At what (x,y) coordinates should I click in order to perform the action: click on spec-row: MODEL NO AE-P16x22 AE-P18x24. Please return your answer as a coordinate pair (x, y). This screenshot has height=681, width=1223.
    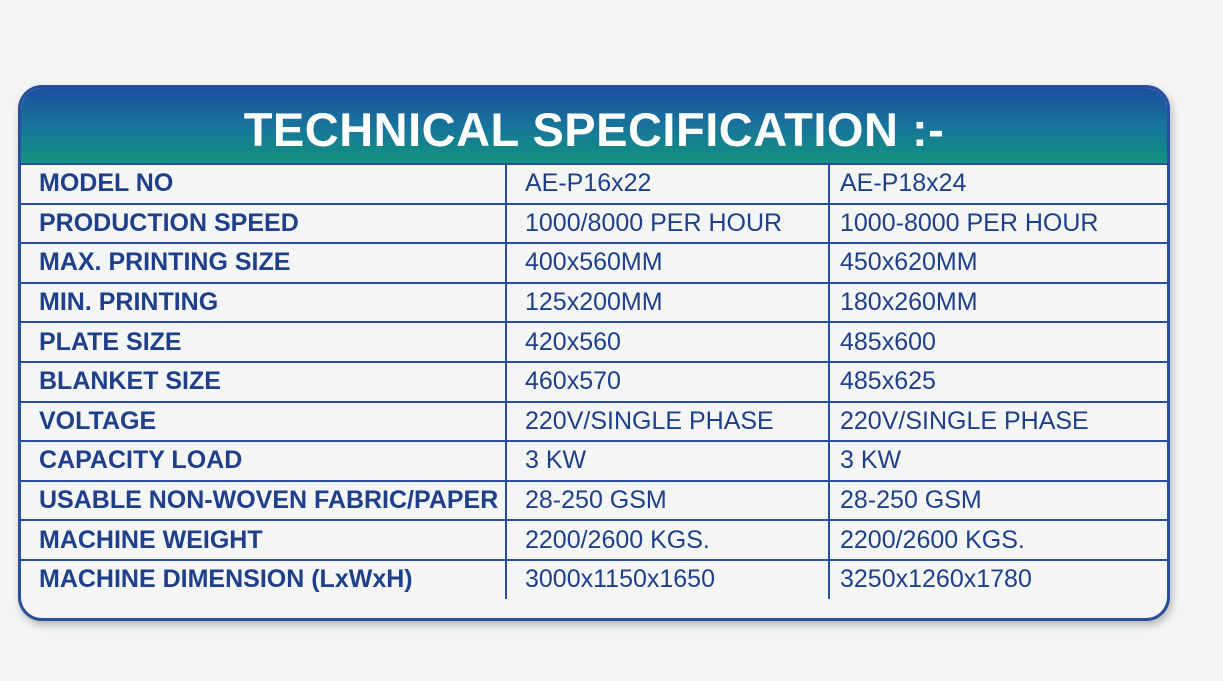
    Looking at the image, I should click on (594, 185).